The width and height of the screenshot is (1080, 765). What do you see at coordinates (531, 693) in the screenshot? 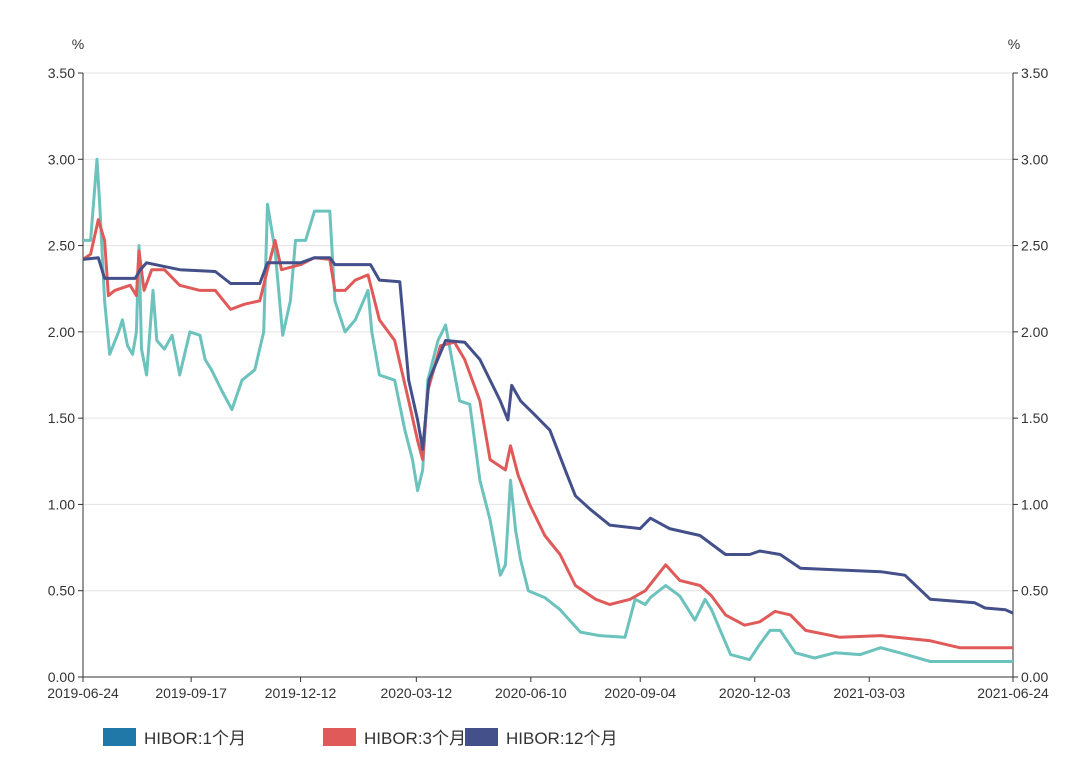
I see `x-tick-label: 2020-06-10` at bounding box center [531, 693].